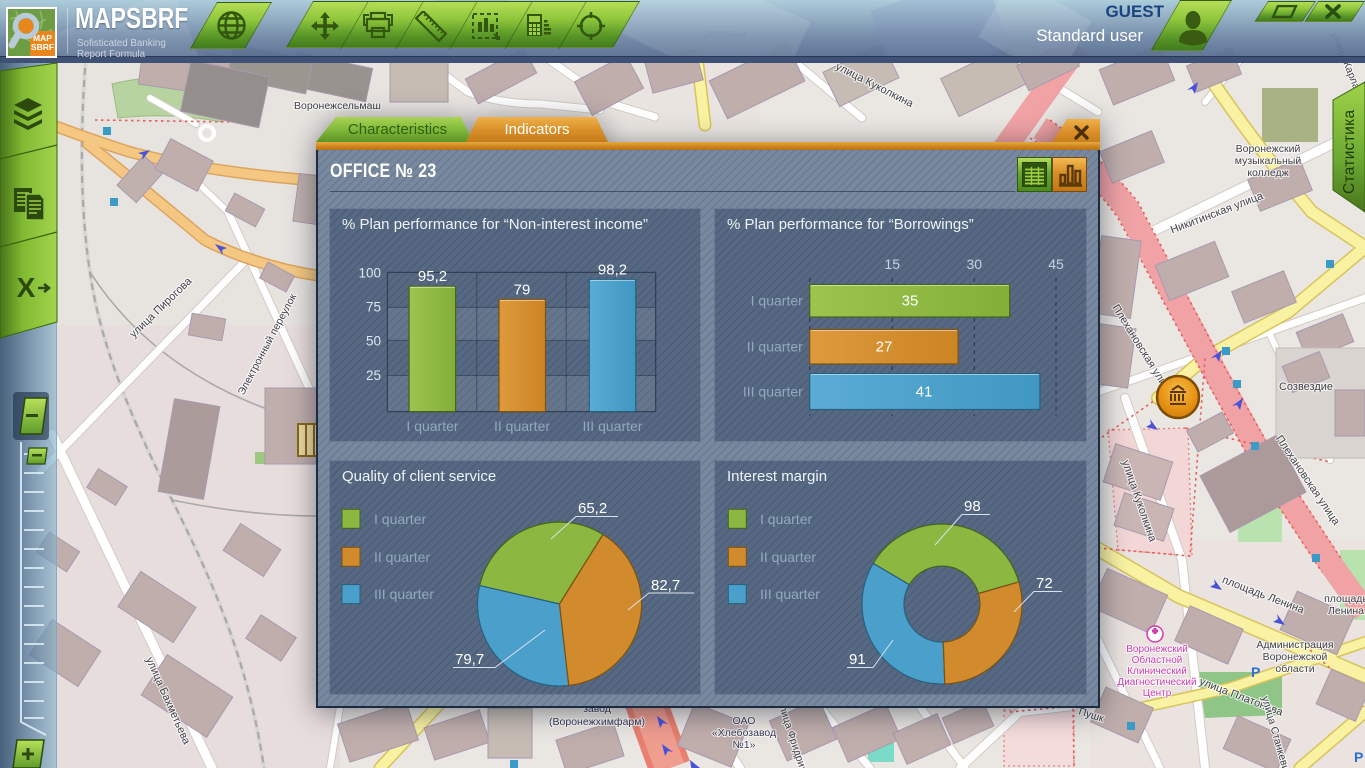 The width and height of the screenshot is (1365, 768). I want to click on svg-text: 95,2, so click(432, 276).